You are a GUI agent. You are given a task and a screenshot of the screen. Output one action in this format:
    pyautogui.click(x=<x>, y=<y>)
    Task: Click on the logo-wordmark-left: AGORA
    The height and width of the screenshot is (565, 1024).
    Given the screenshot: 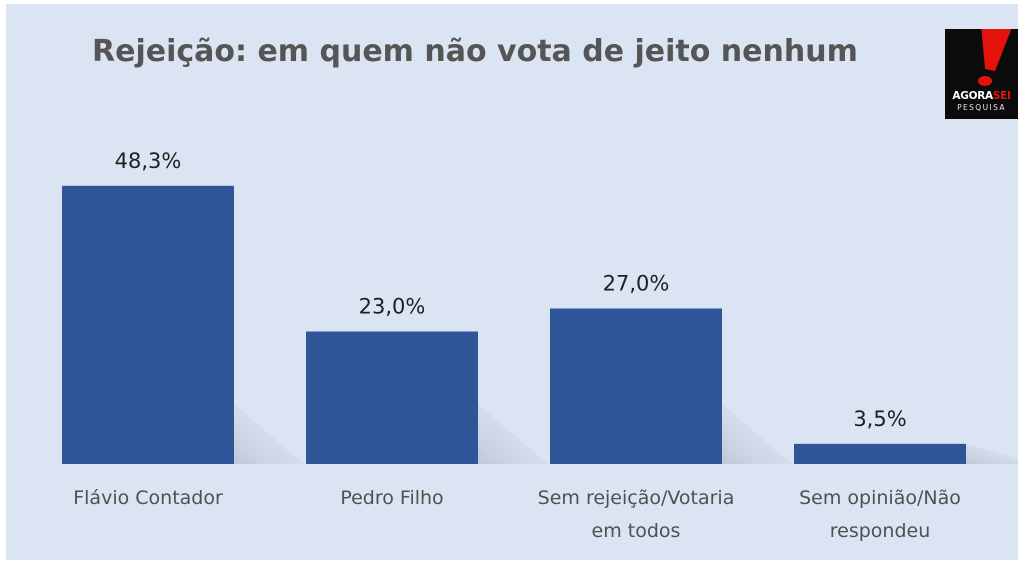 What is the action you would take?
    pyautogui.click(x=972, y=96)
    